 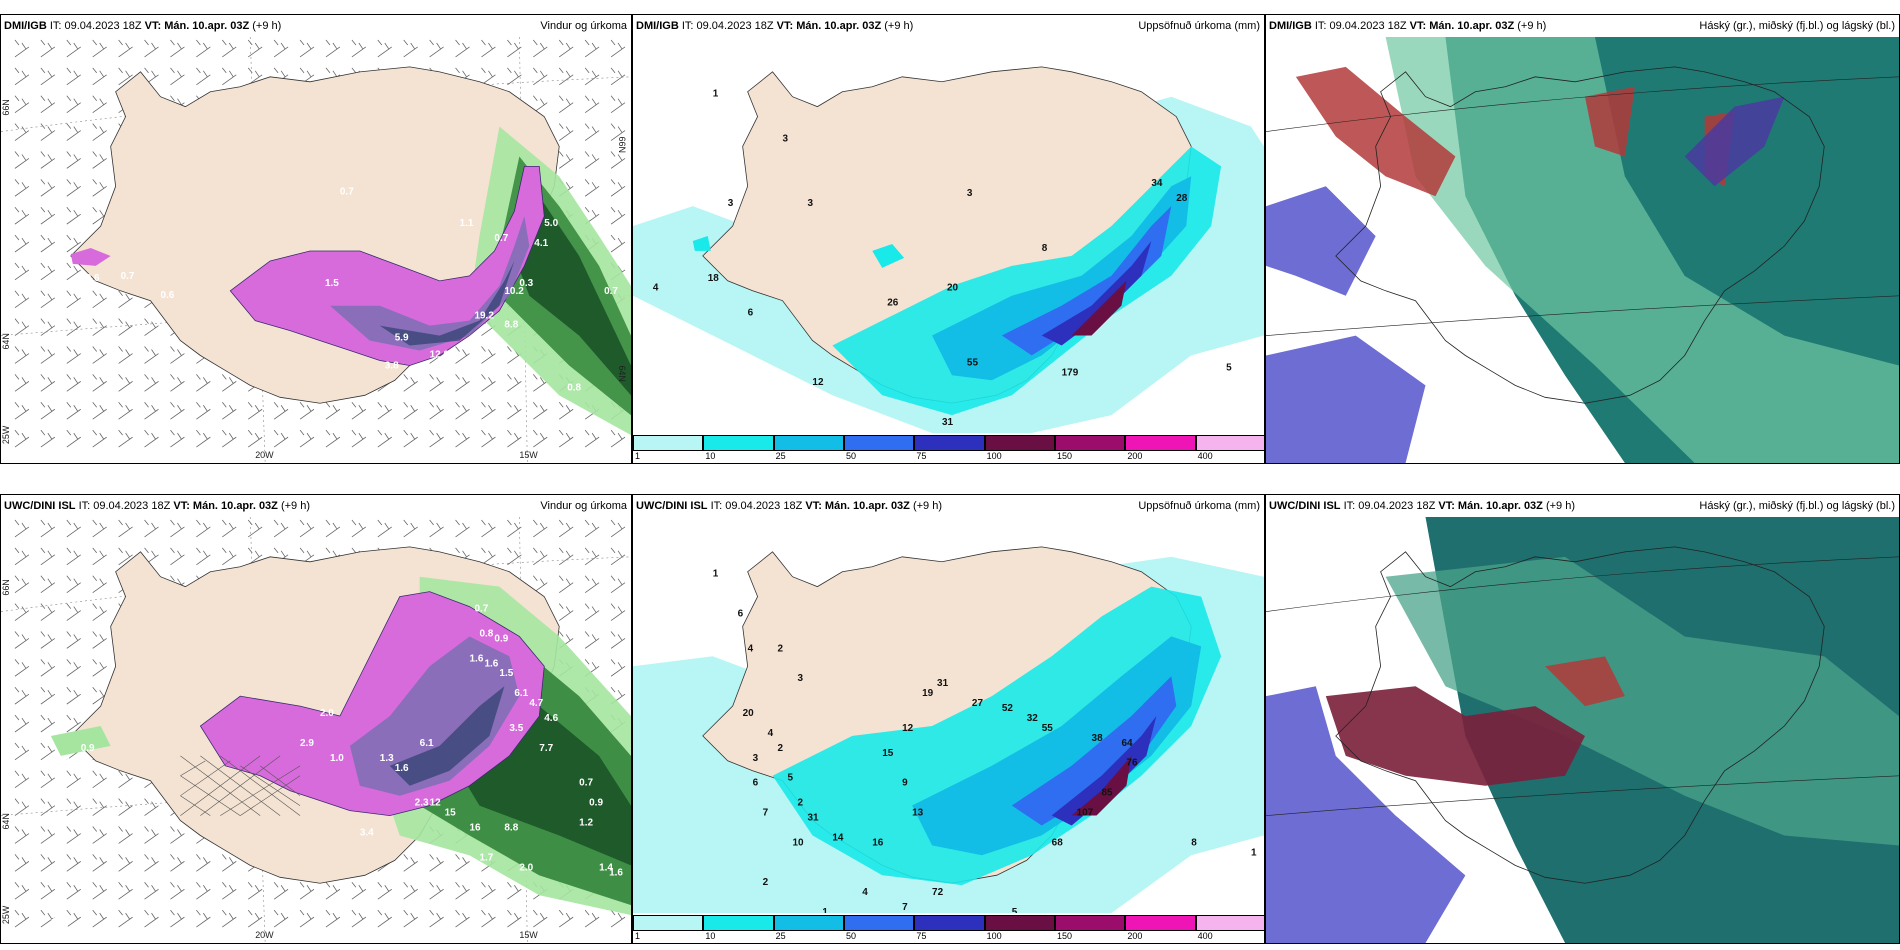 What do you see at coordinates (838, 837) in the screenshot?
I see `value-label: 14` at bounding box center [838, 837].